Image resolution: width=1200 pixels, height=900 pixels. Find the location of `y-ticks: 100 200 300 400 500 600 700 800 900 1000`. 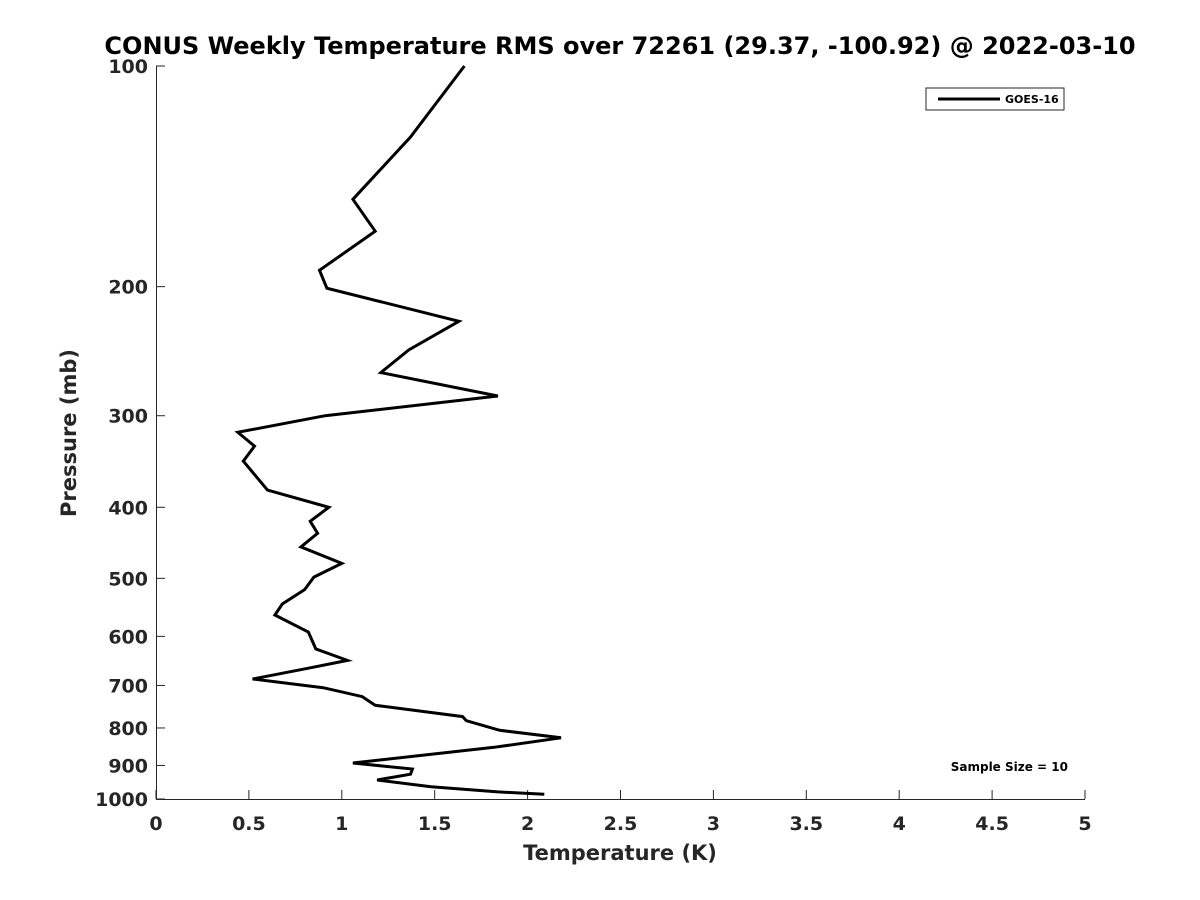

y-ticks: 100 200 300 400 500 600 700 800 900 1000 is located at coordinates (130, 433).